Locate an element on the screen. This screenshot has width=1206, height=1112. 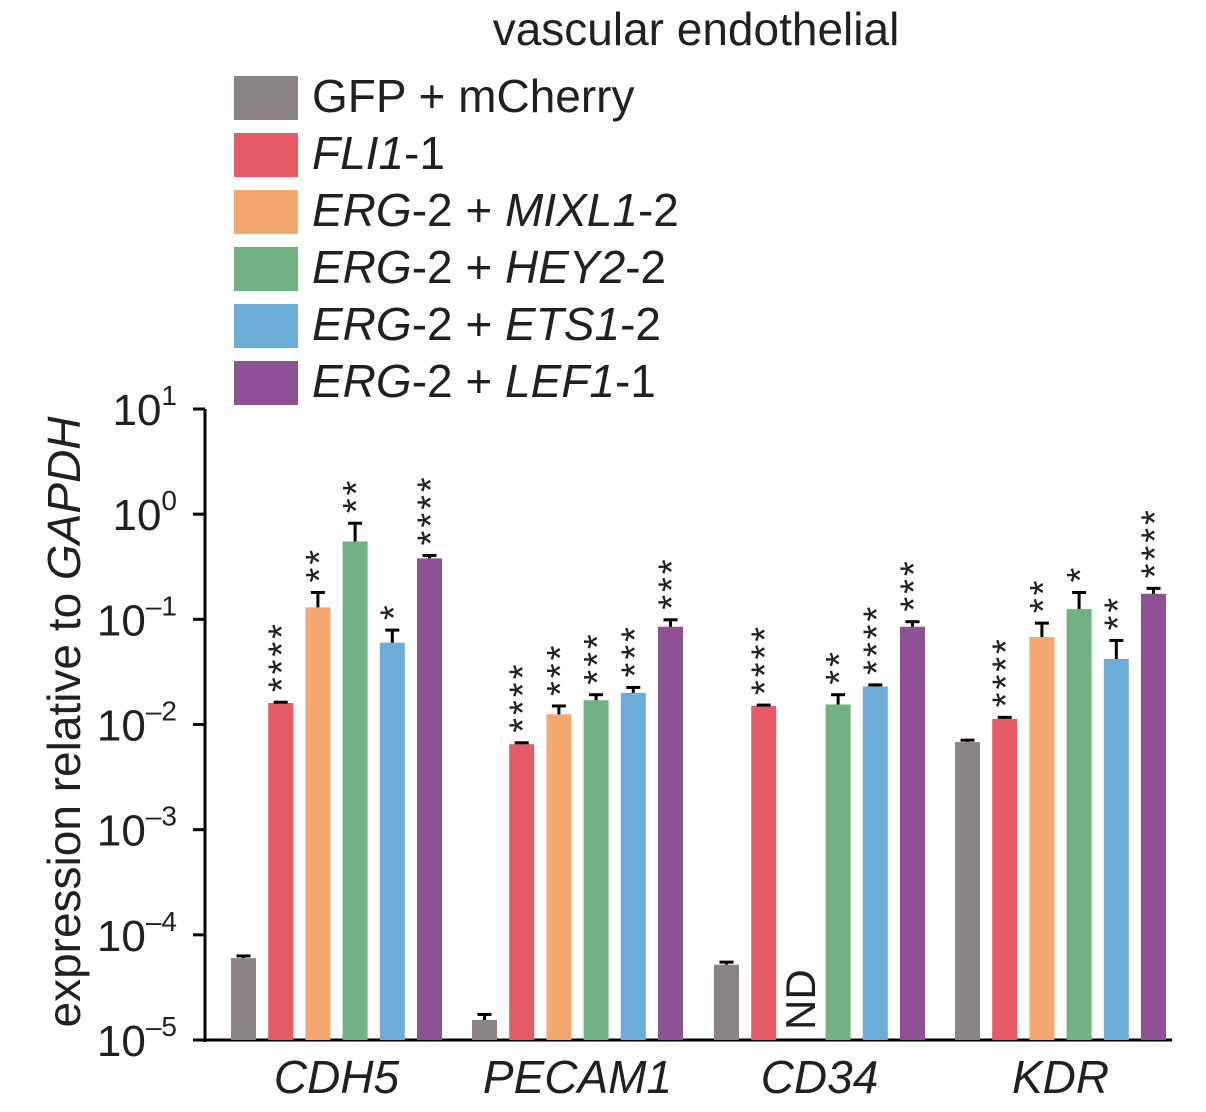
legend-label: ERG-2 + LEF1-1 is located at coordinates (484, 381).